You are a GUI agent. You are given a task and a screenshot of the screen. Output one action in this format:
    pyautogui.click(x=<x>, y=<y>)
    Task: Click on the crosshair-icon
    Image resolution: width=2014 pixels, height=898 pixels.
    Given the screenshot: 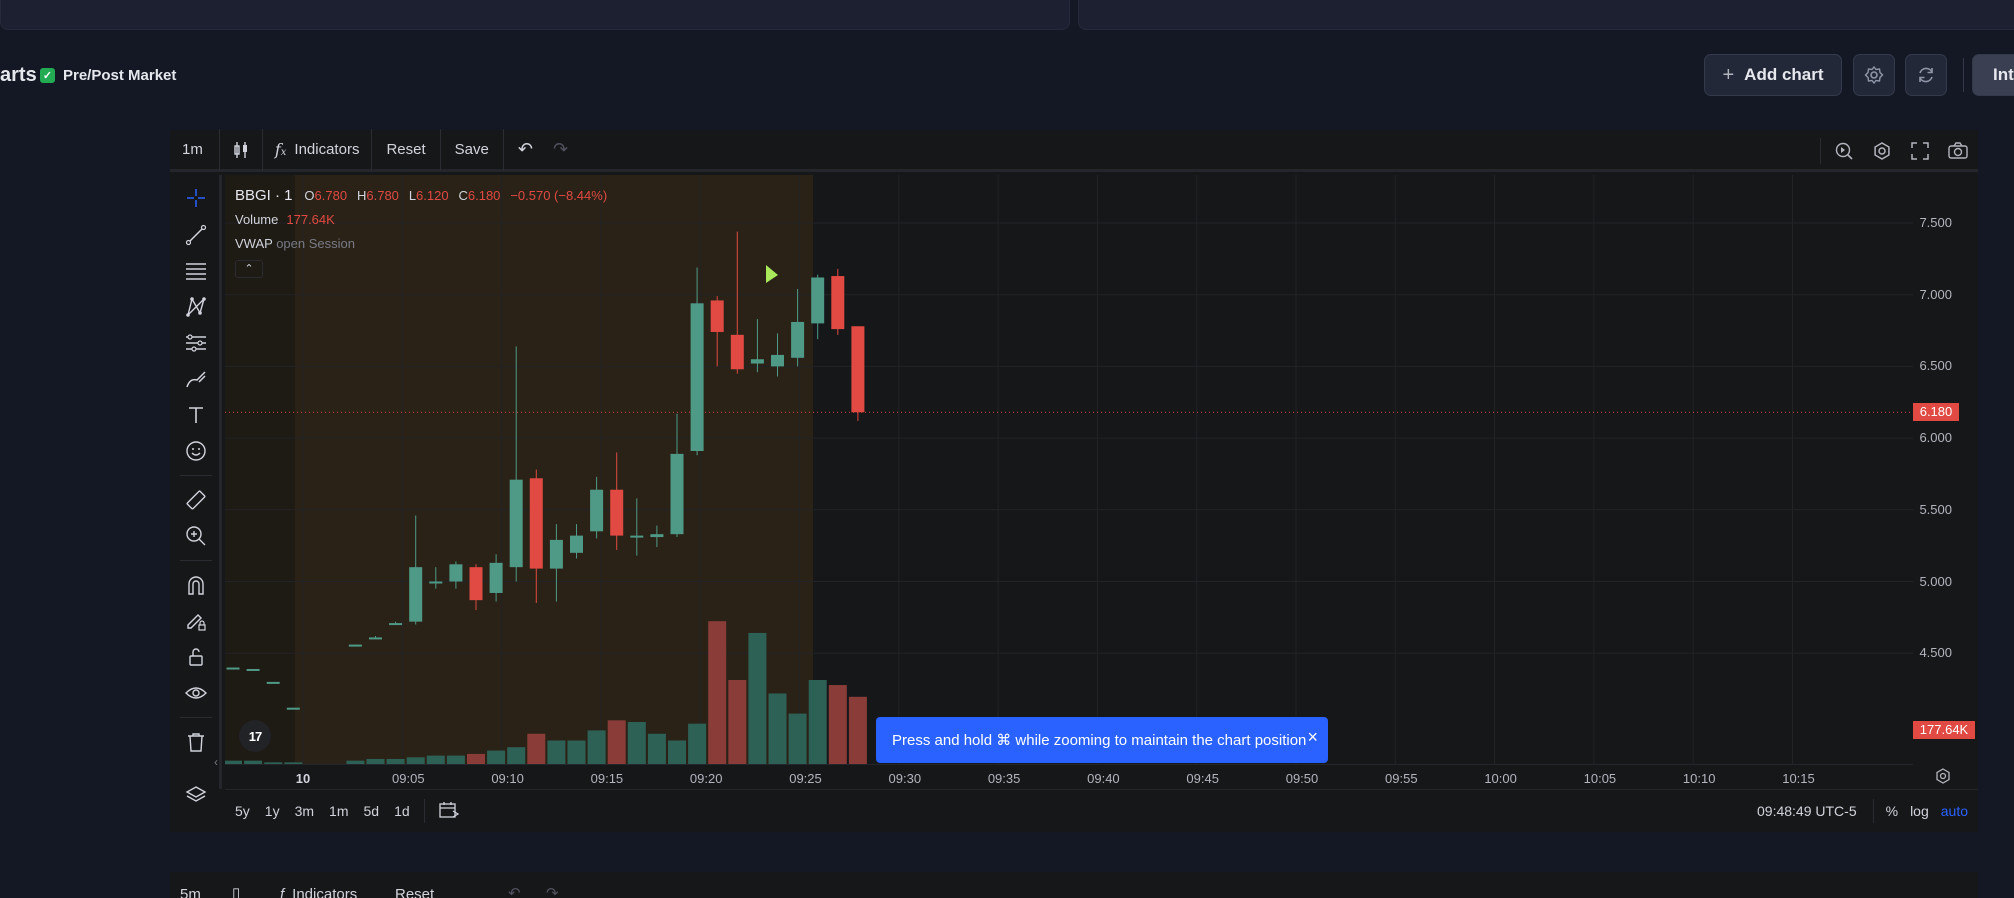 What is the action you would take?
    pyautogui.click(x=196, y=198)
    